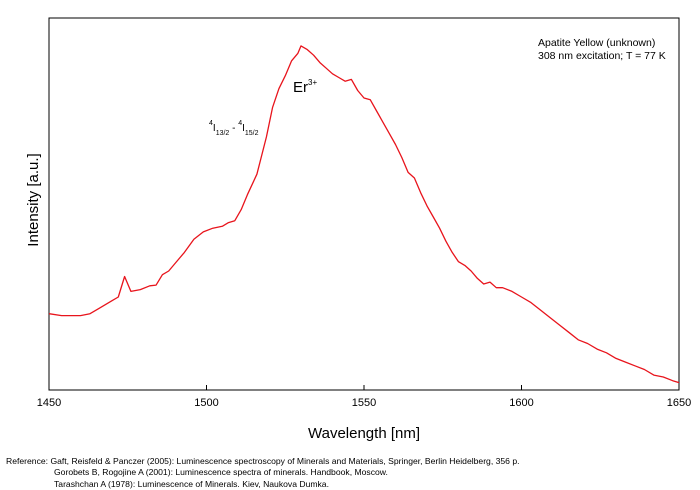  Describe the element at coordinates (214, 128) in the screenshot. I see `transition-upper-term: I` at that location.